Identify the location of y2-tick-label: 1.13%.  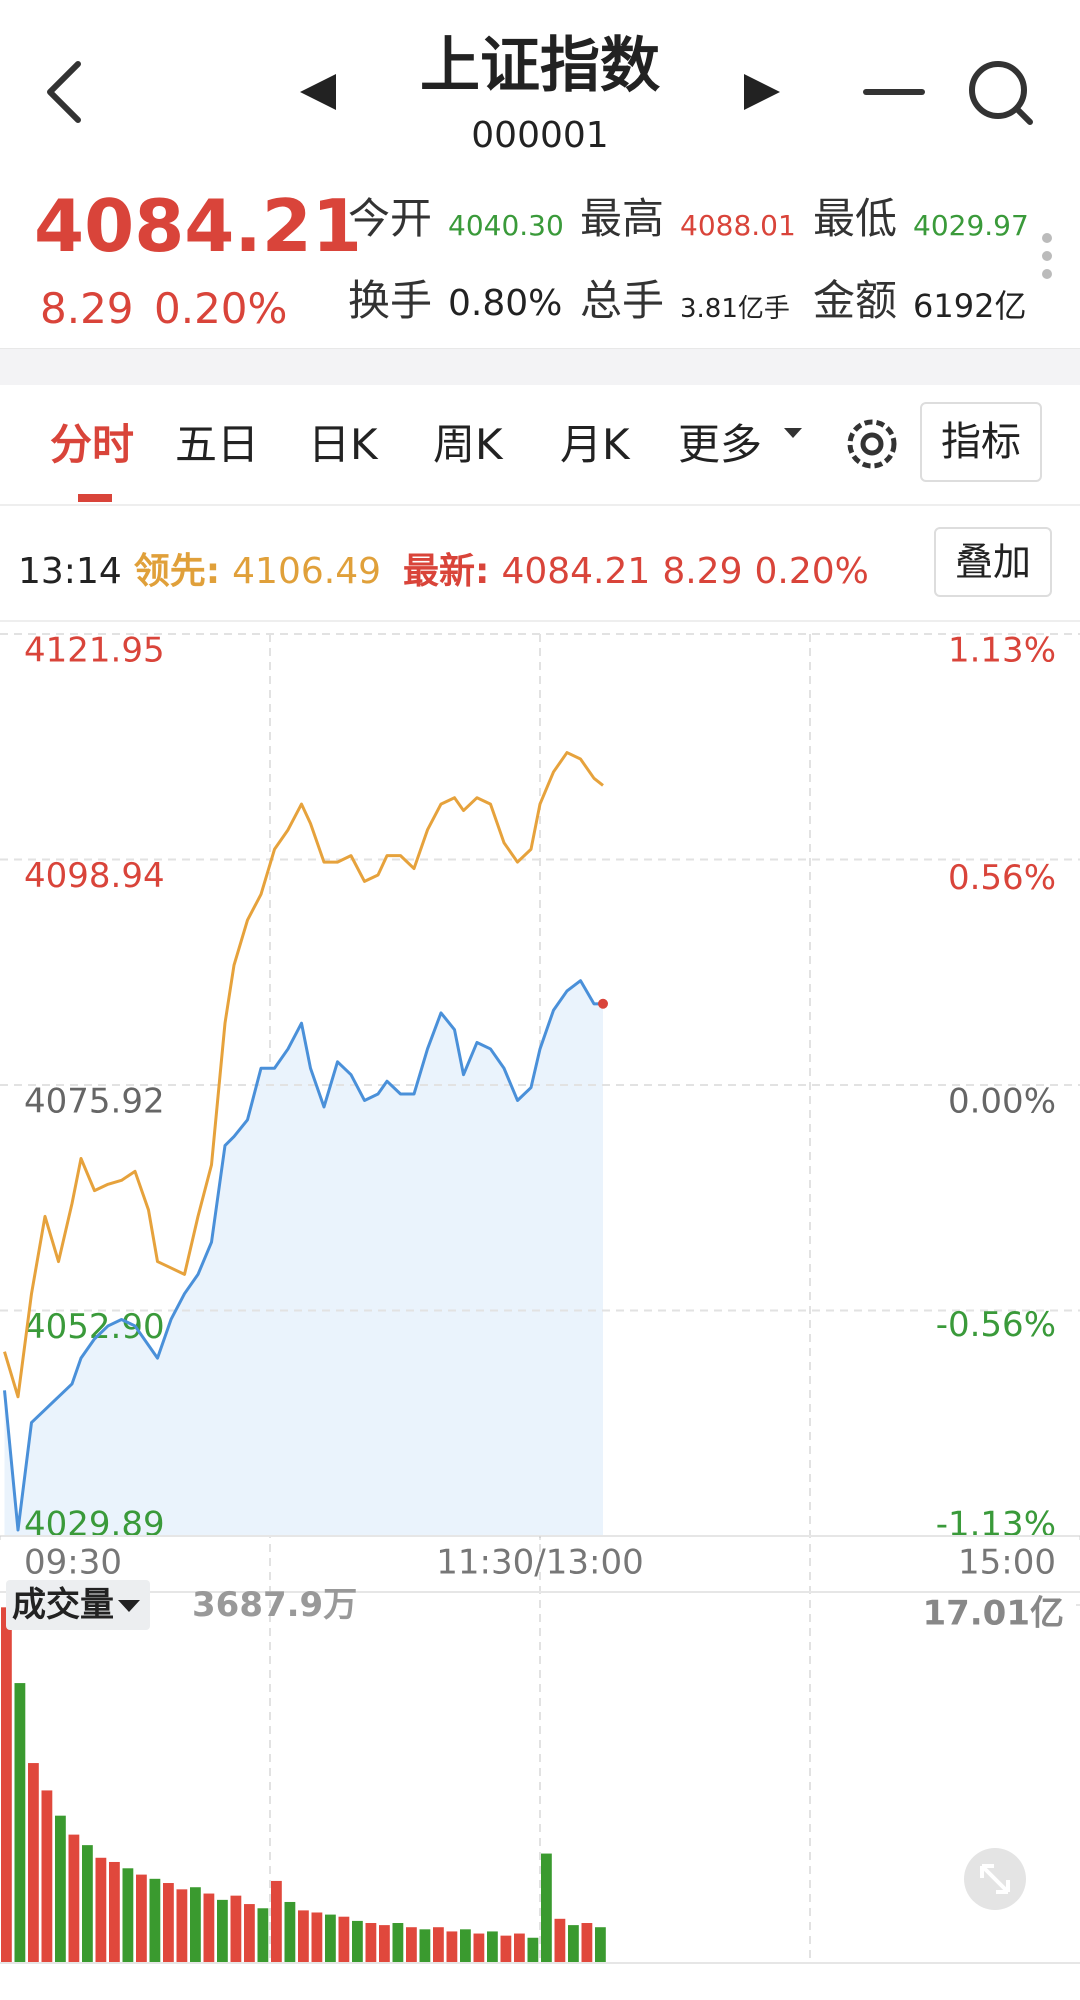
(1002, 651).